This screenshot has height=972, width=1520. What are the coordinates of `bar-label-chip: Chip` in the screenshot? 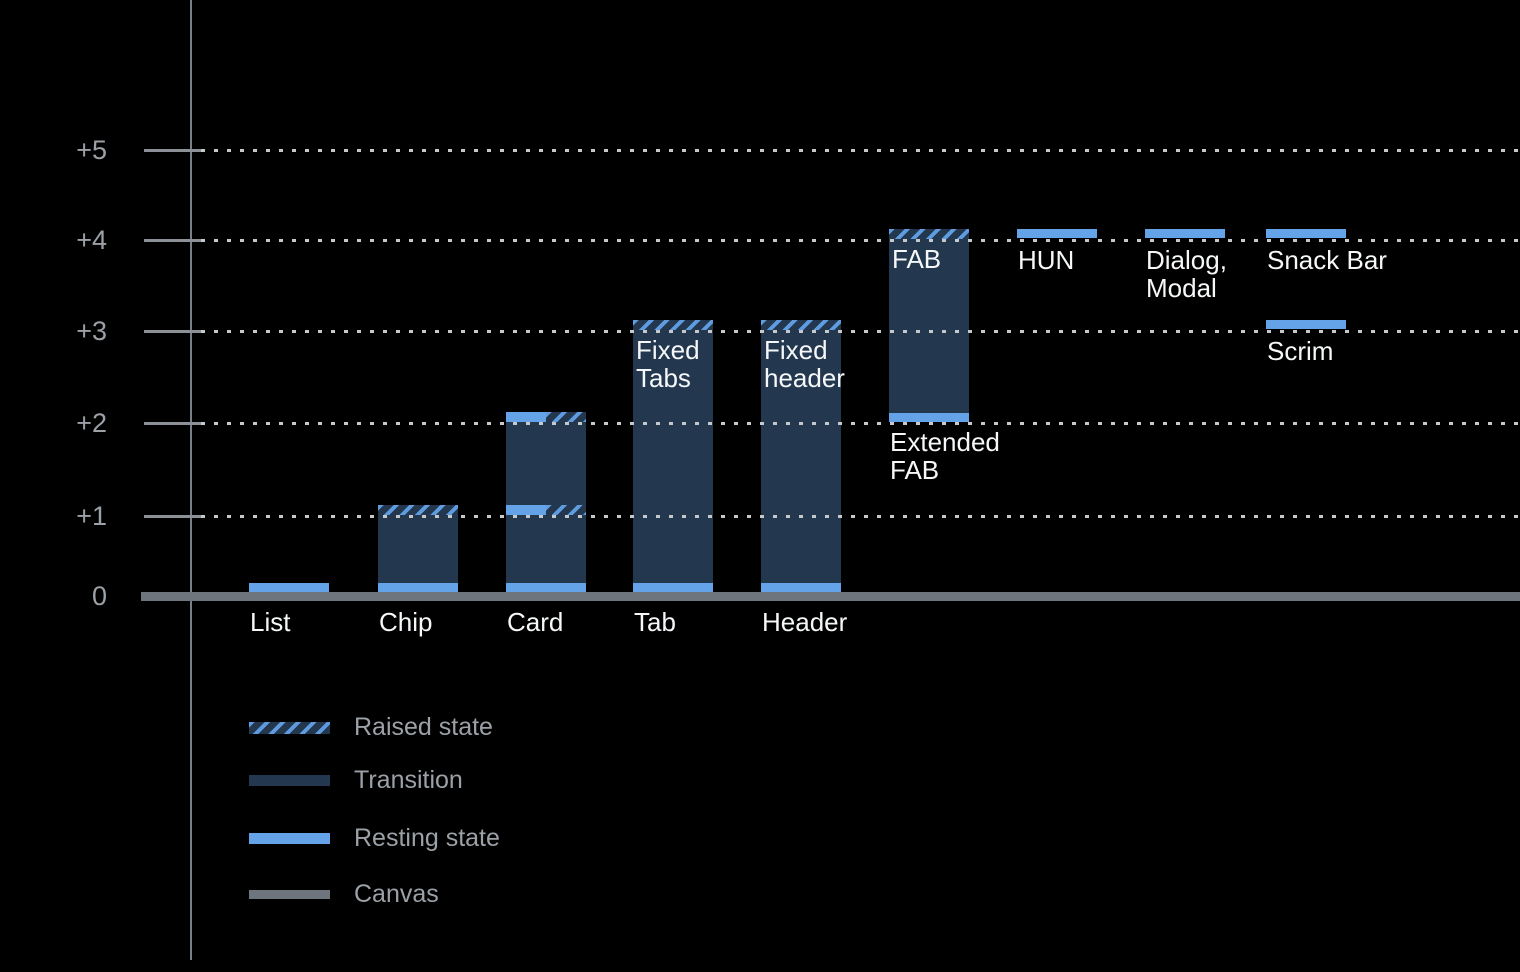 It's located at (406, 622).